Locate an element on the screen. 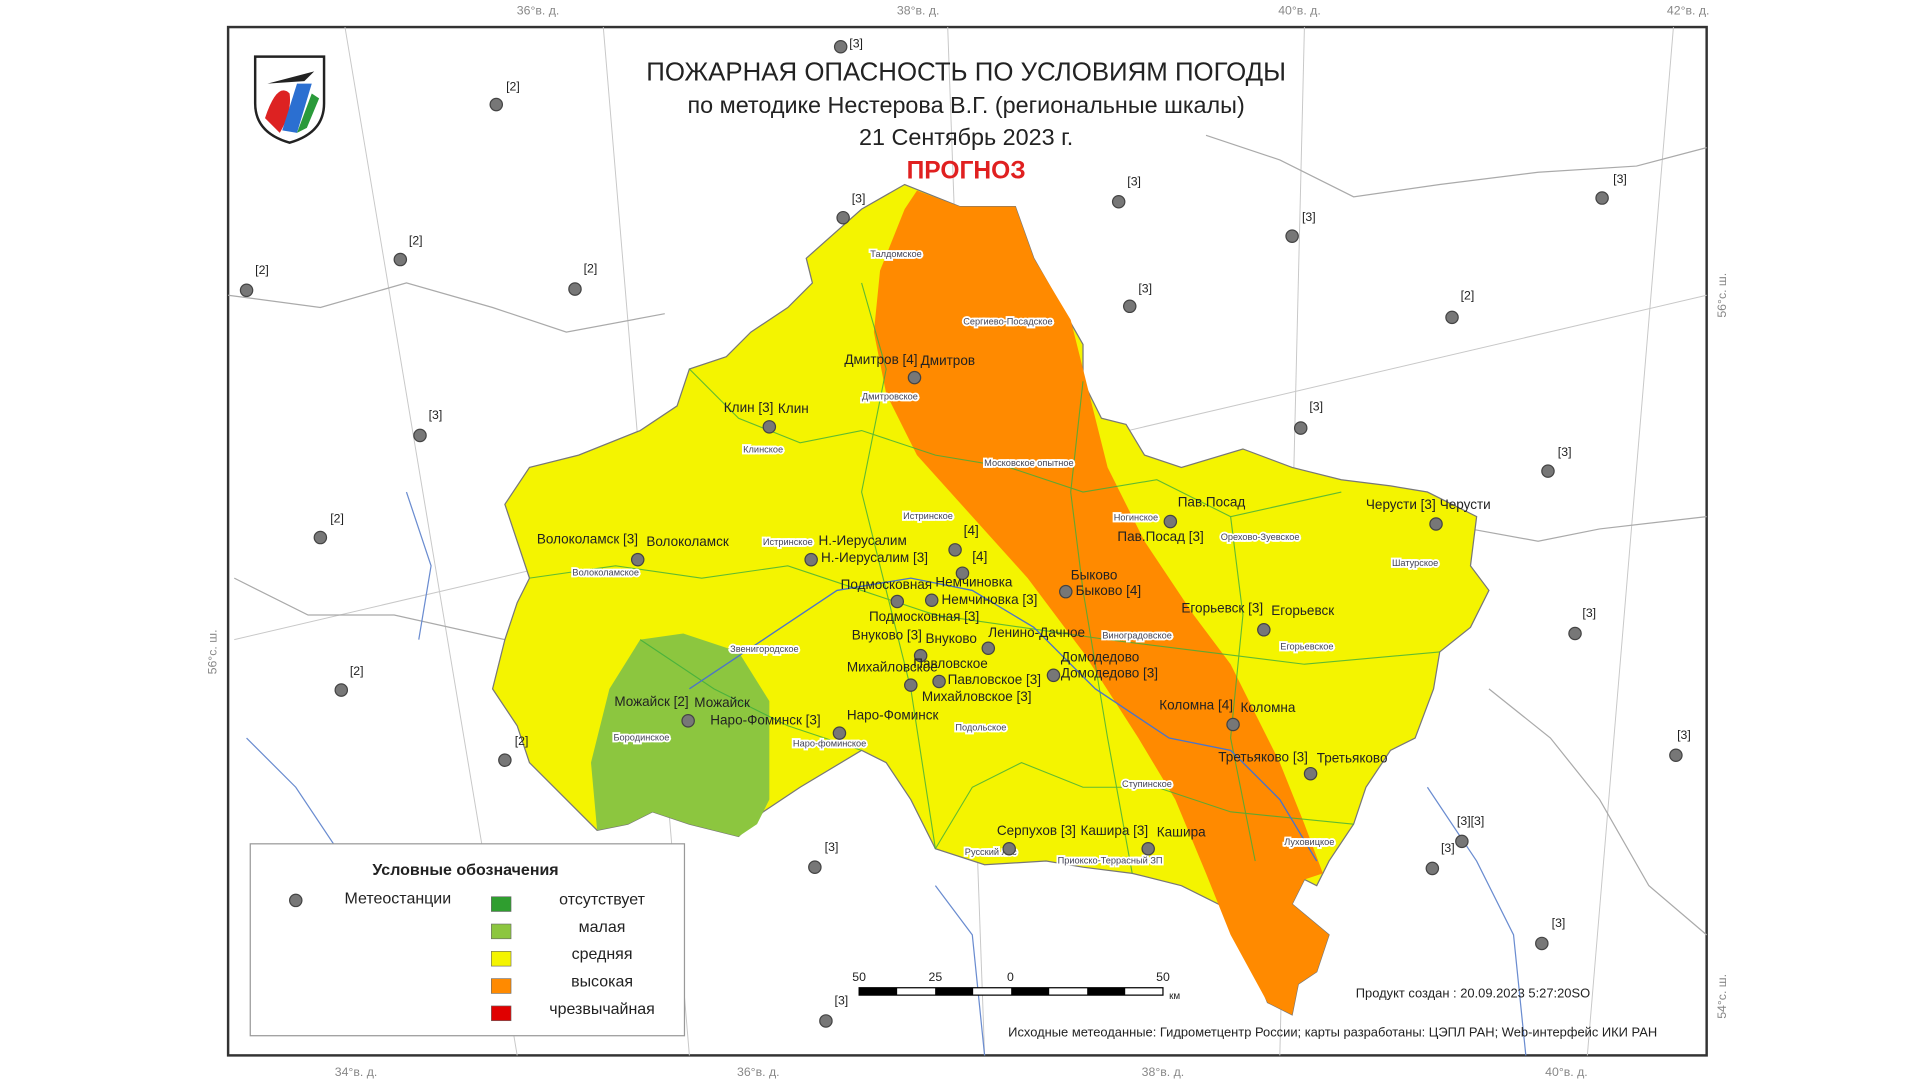 The height and width of the screenshot is (1080, 1920). station-label: Михайловское [3] is located at coordinates (977, 696).